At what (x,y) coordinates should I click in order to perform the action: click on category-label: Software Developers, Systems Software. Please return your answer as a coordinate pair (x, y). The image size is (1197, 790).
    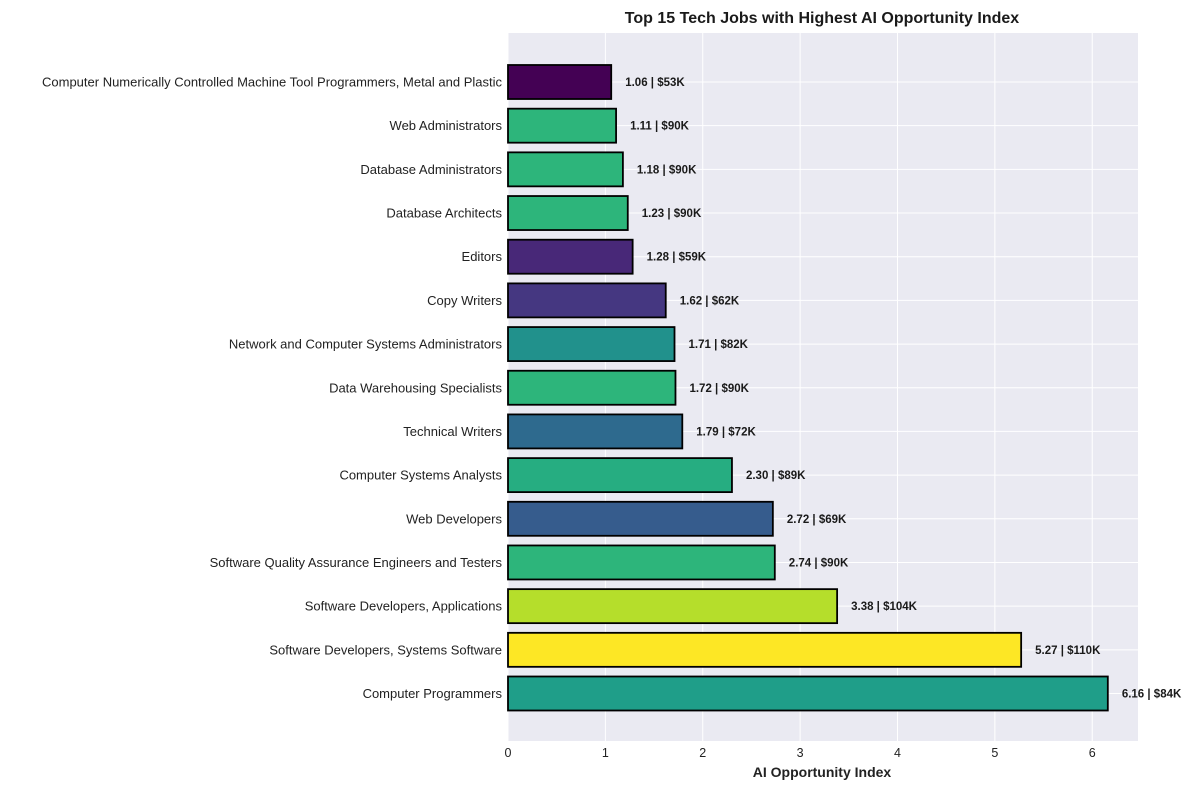
    Looking at the image, I should click on (385, 649).